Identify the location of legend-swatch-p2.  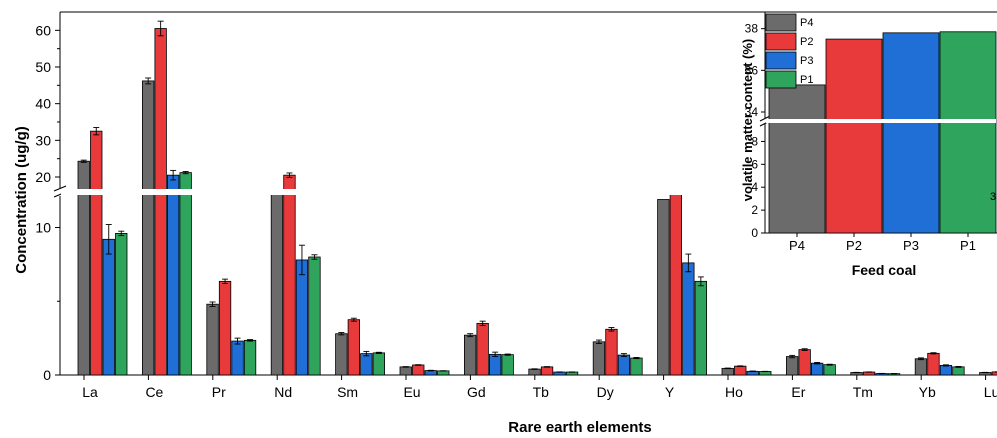
(781, 41).